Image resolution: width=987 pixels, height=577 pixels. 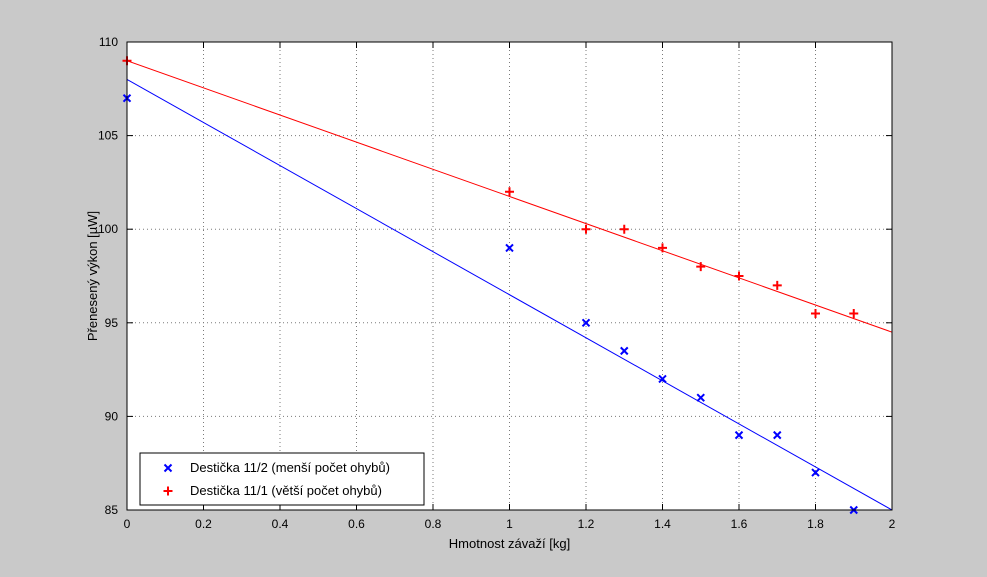 I want to click on y-tick-label: 85, so click(x=112, y=510).